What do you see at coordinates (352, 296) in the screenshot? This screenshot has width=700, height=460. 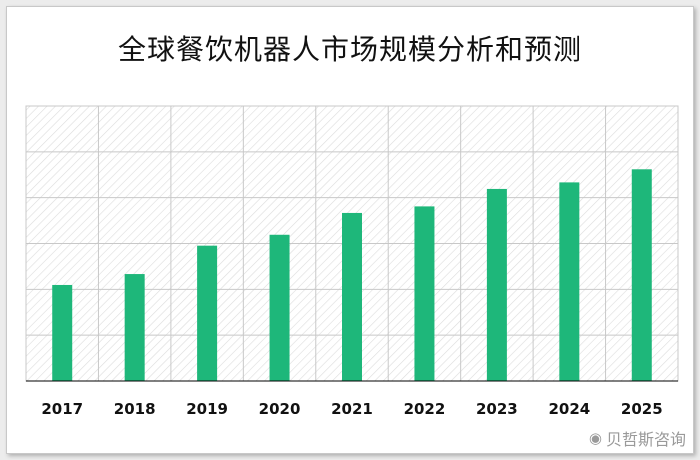 I see `bar-2021` at bounding box center [352, 296].